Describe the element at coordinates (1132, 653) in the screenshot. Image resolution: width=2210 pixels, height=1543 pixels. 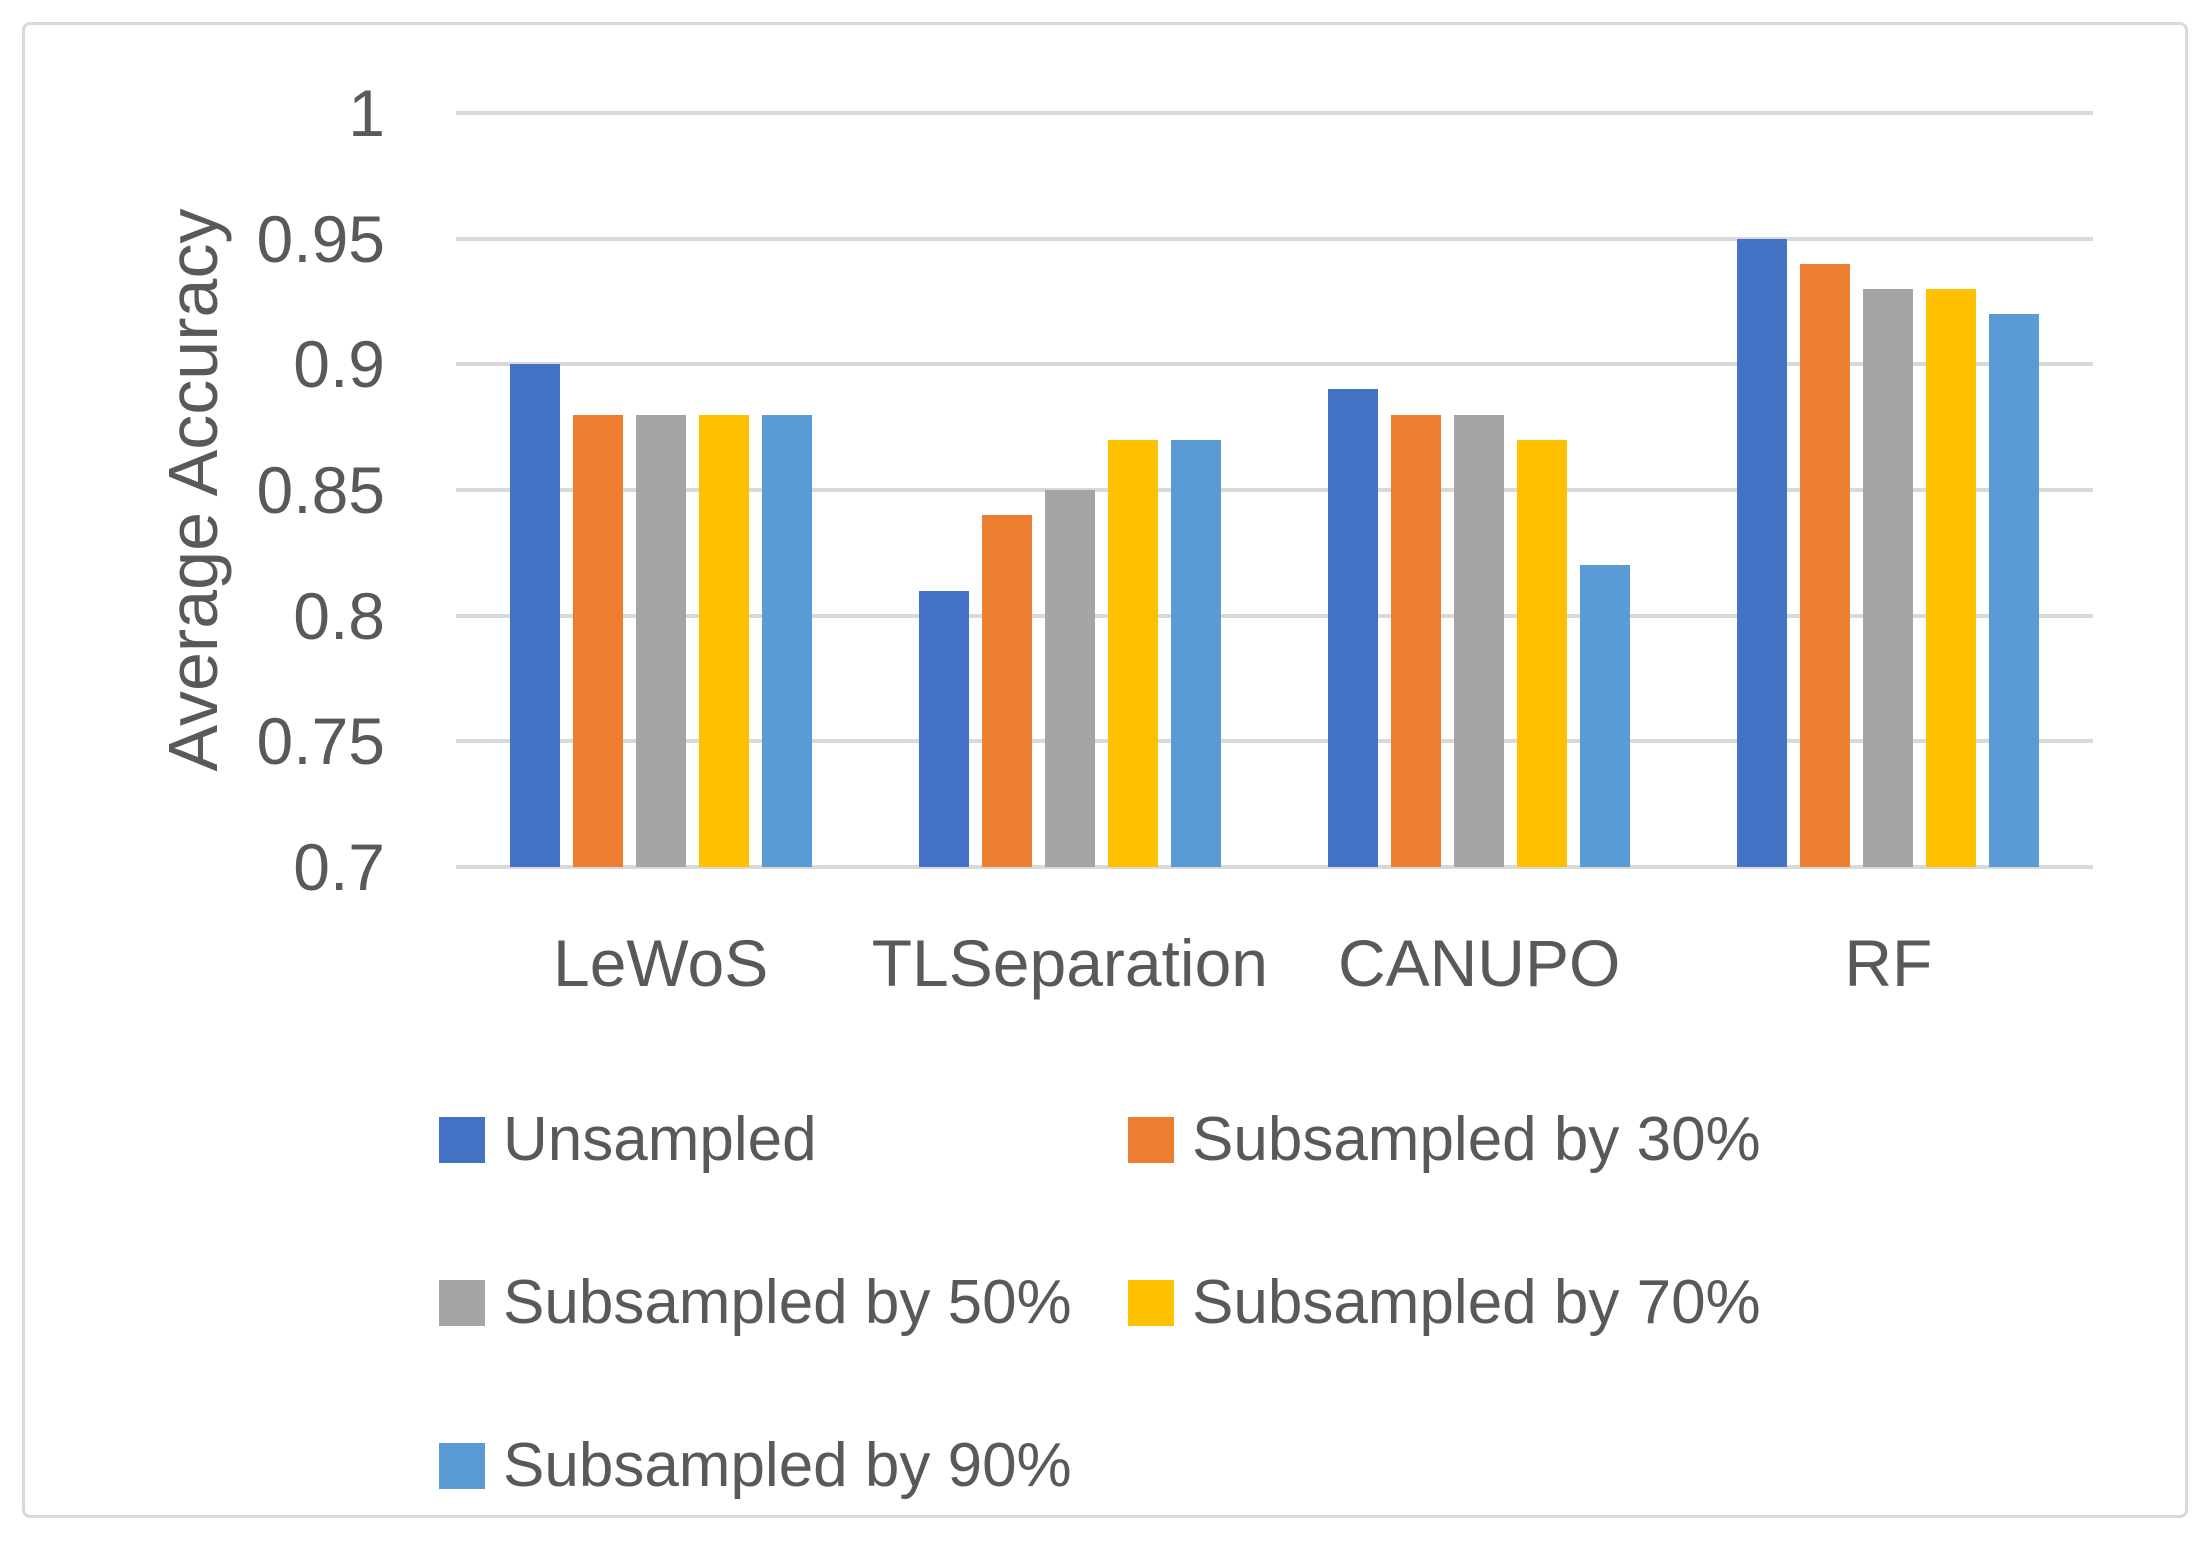
I see `bar-TLSeparation-subsampled-by-70-` at that location.